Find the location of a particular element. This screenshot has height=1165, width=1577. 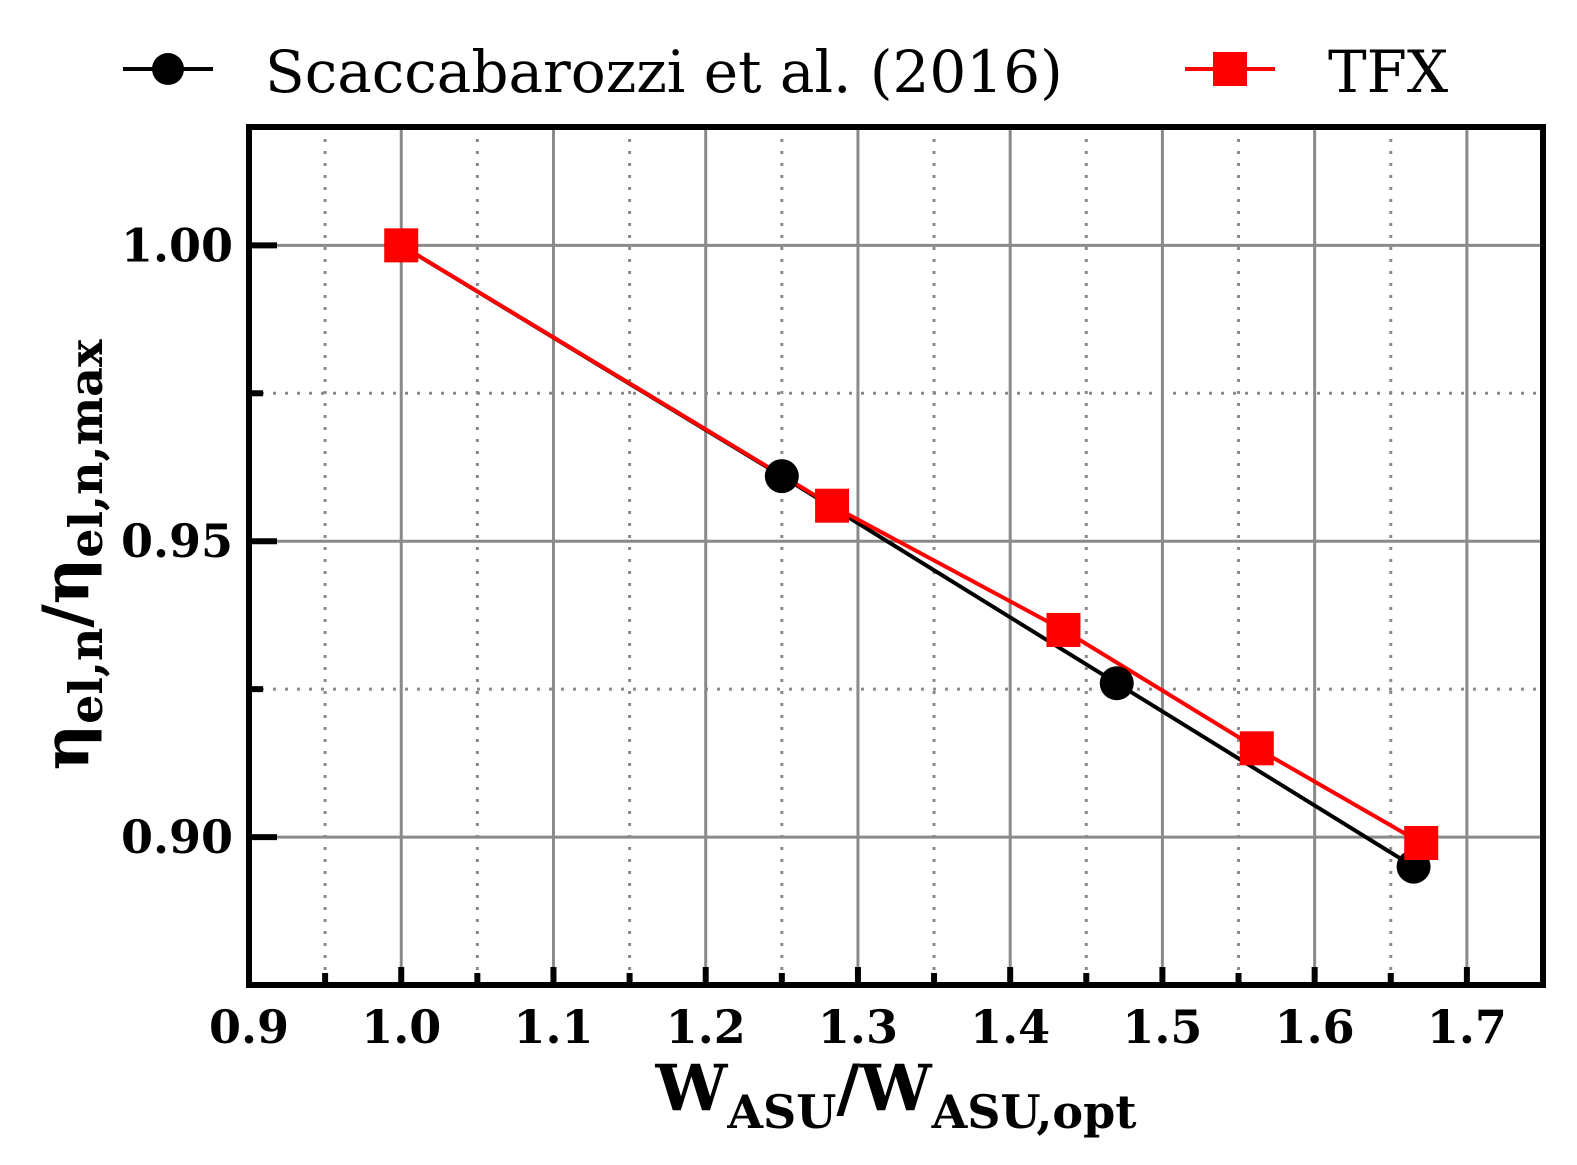

legend: Scaccabarozzi et al. (2016) TFX is located at coordinates (786, 72).